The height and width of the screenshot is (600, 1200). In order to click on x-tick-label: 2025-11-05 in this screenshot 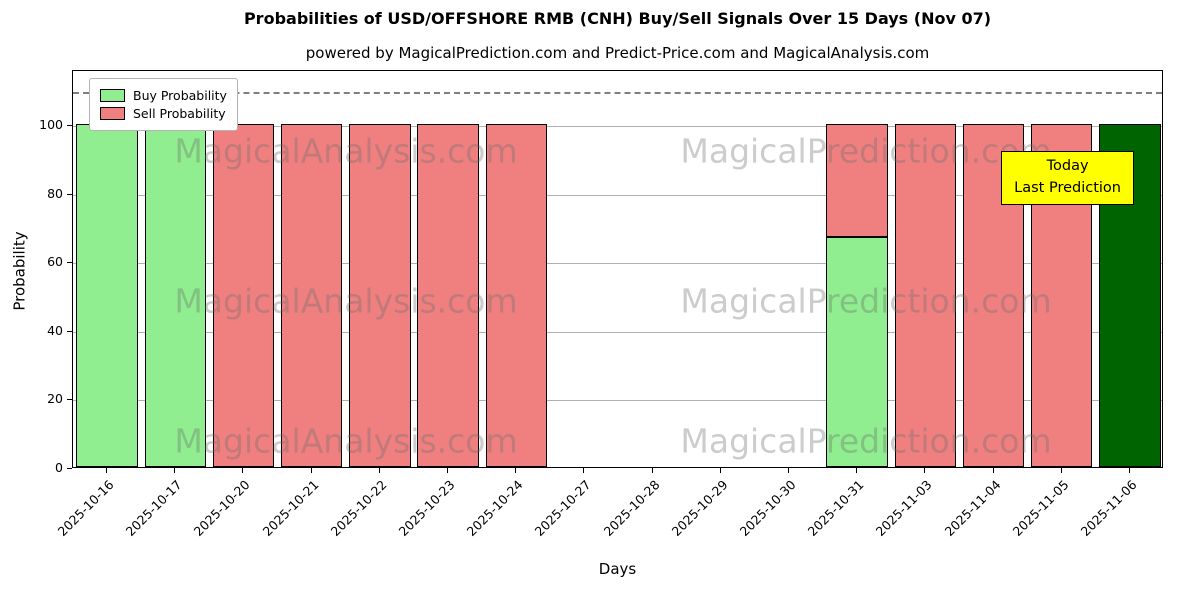, I will do `click(1040, 508)`.